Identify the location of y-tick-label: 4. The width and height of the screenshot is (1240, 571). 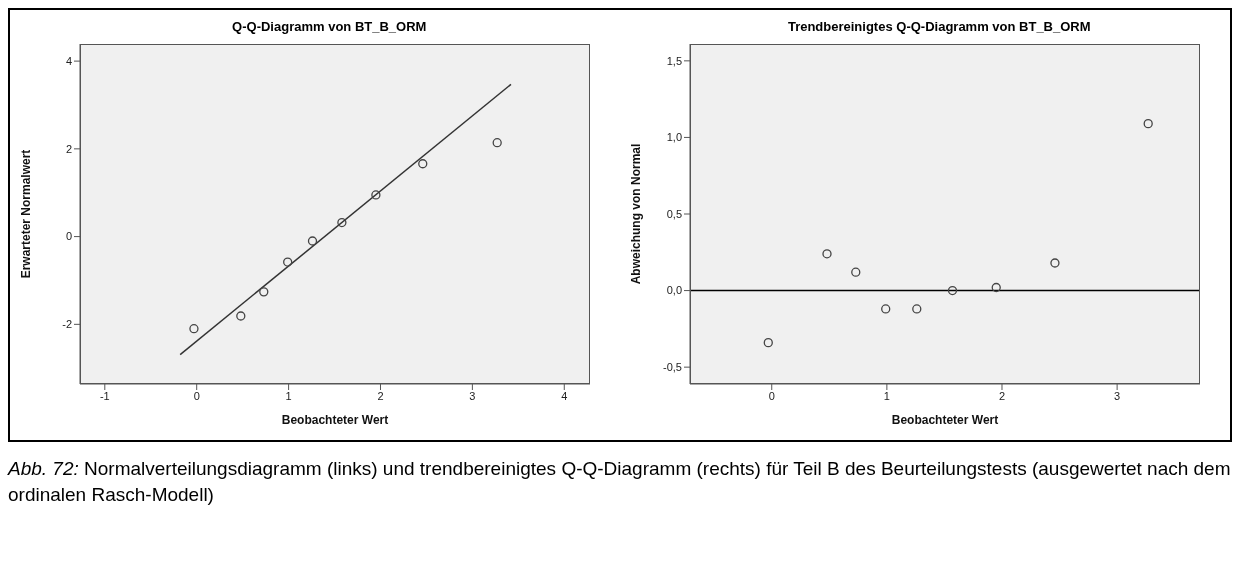
(68, 61).